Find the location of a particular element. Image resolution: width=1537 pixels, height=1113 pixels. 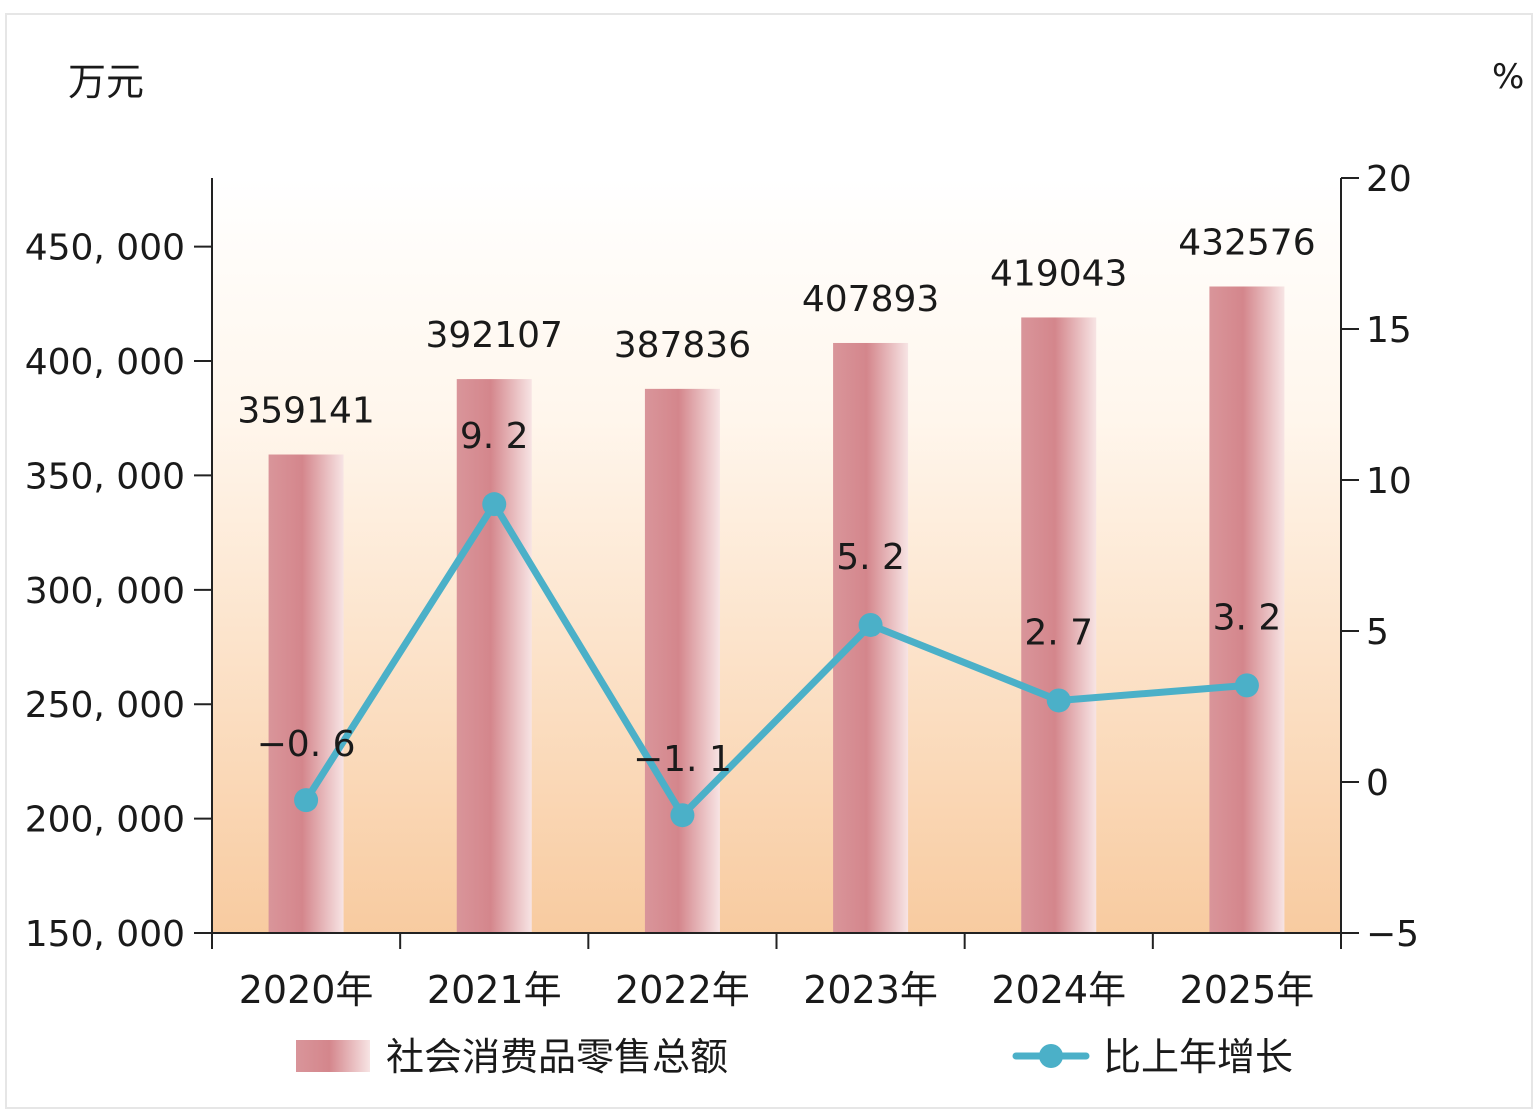

right-tick-label: 5 is located at coordinates (1377, 632).